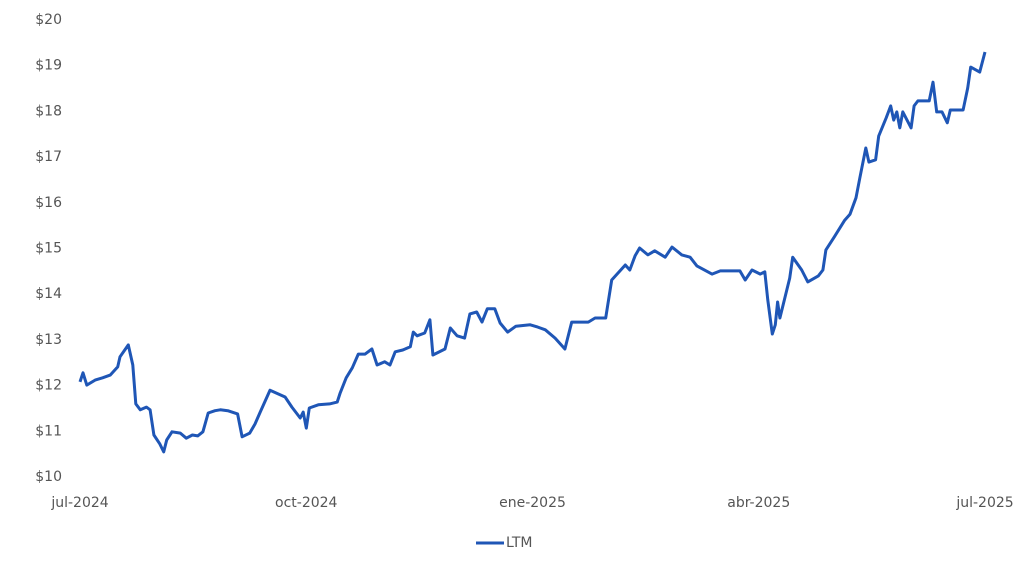  Describe the element at coordinates (48, 340) in the screenshot. I see `y-tick-label: $13` at that location.